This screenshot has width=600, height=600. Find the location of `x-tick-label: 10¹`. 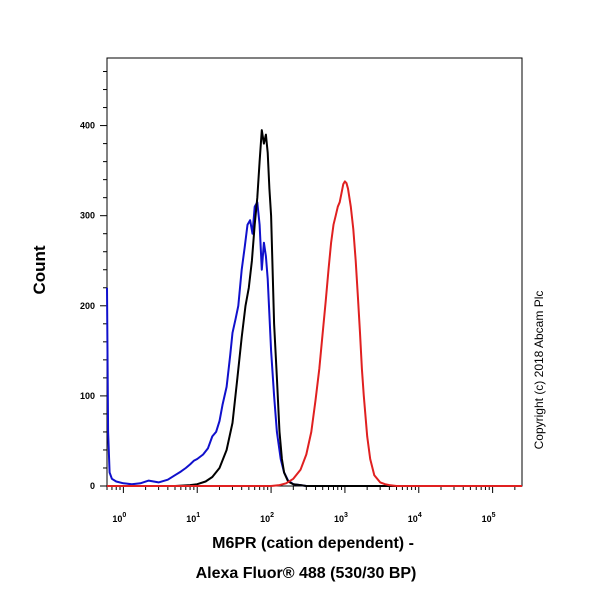

x-tick-label: 10¹ is located at coordinates (193, 518).